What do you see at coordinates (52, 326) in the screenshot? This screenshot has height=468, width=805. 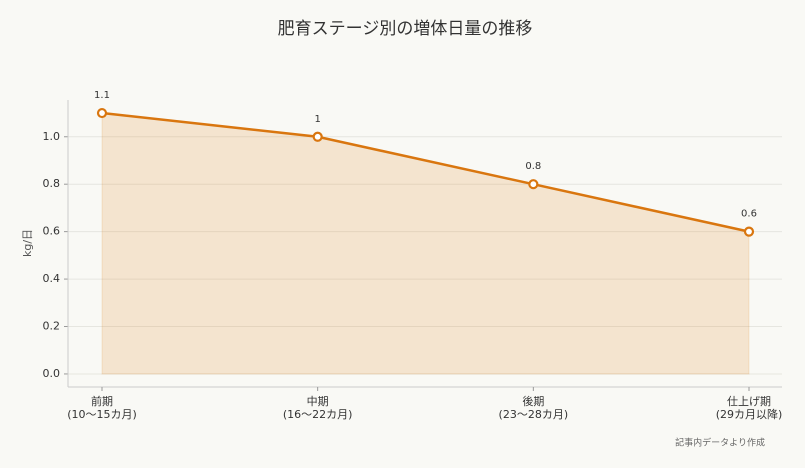 I see `y-tick-label: 0.2` at bounding box center [52, 326].